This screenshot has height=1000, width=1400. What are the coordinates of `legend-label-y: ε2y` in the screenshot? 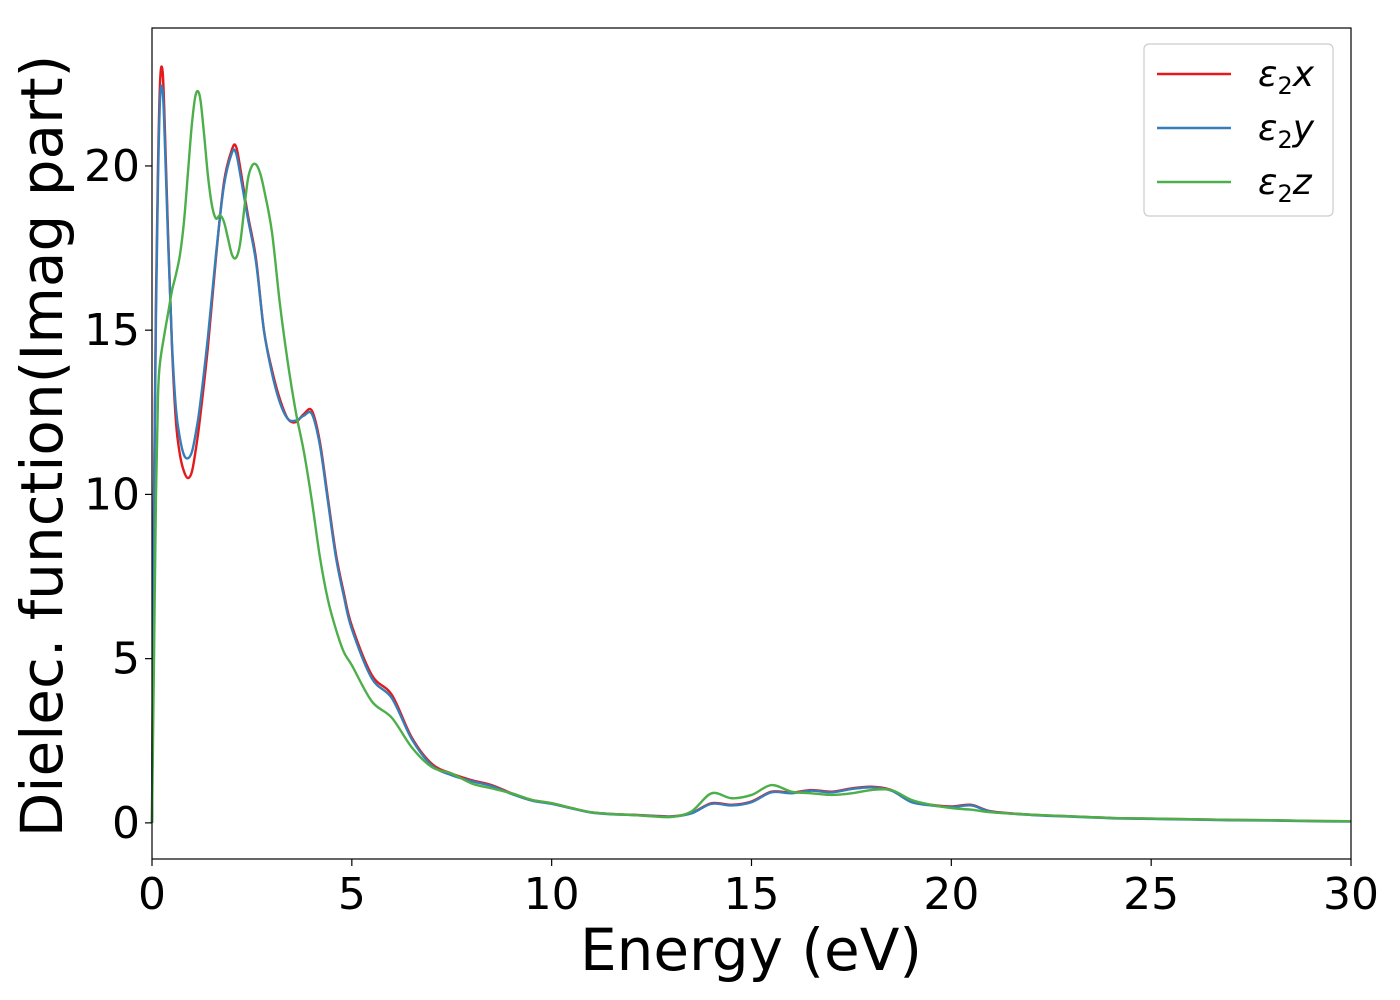 It's located at (1286, 131).